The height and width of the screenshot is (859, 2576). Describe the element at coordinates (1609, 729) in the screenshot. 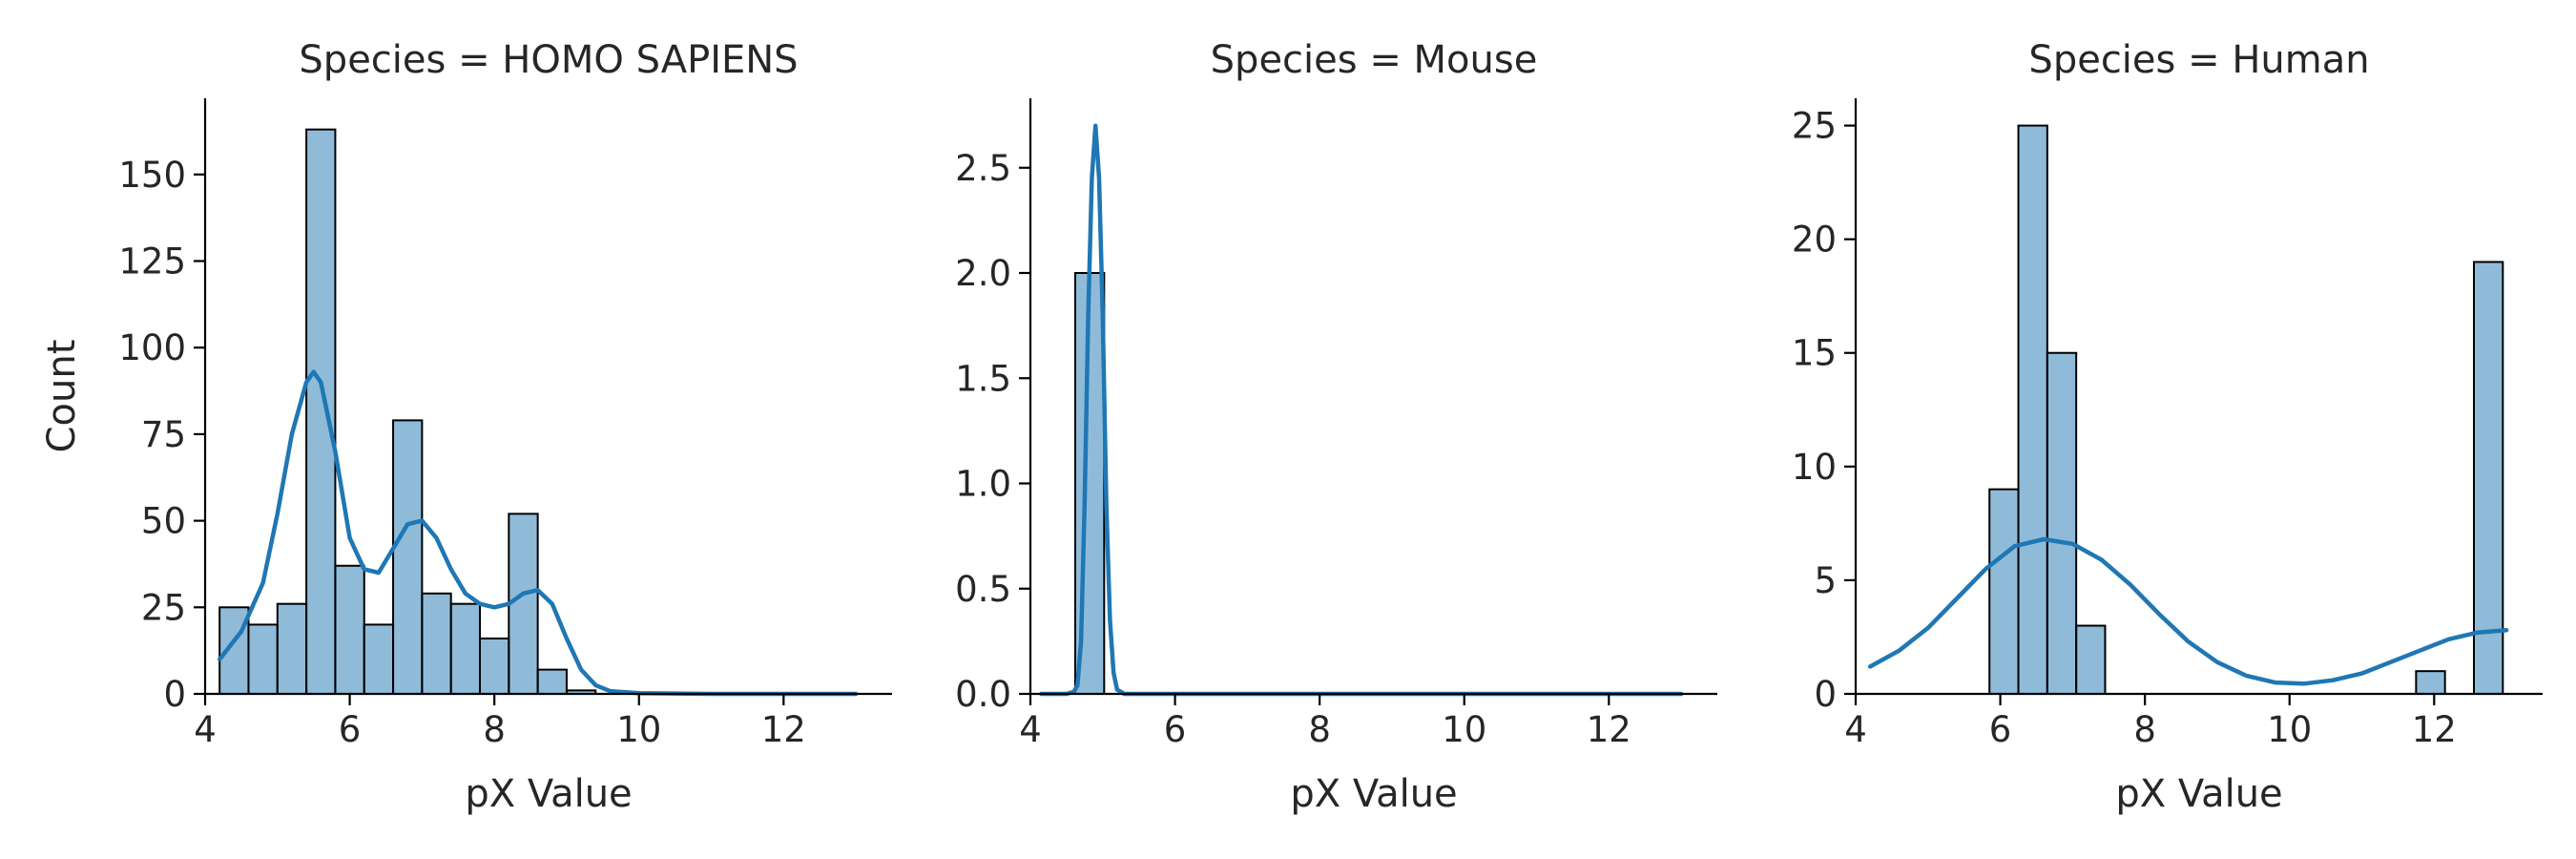

I see `mouse-x-tick-label-4: 12` at that location.